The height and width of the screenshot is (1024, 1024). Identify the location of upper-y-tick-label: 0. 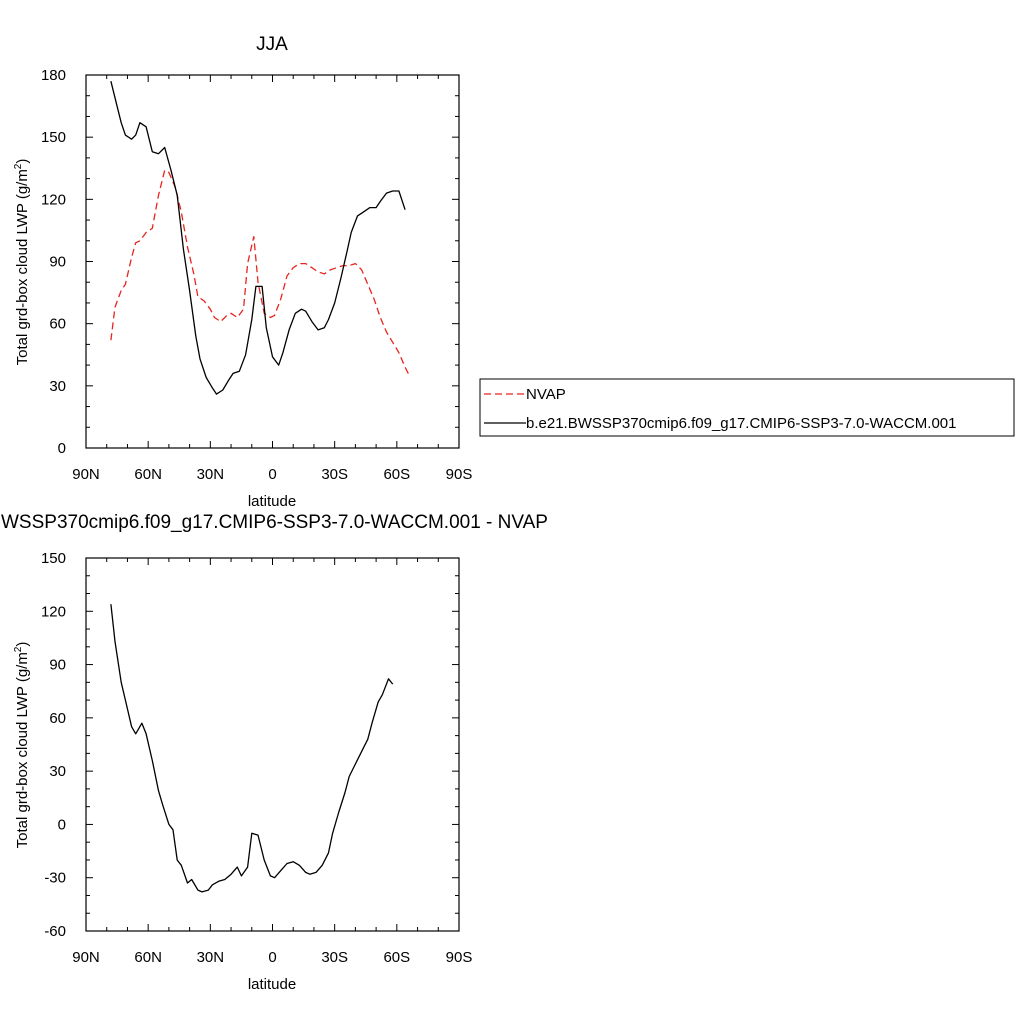
(62, 448).